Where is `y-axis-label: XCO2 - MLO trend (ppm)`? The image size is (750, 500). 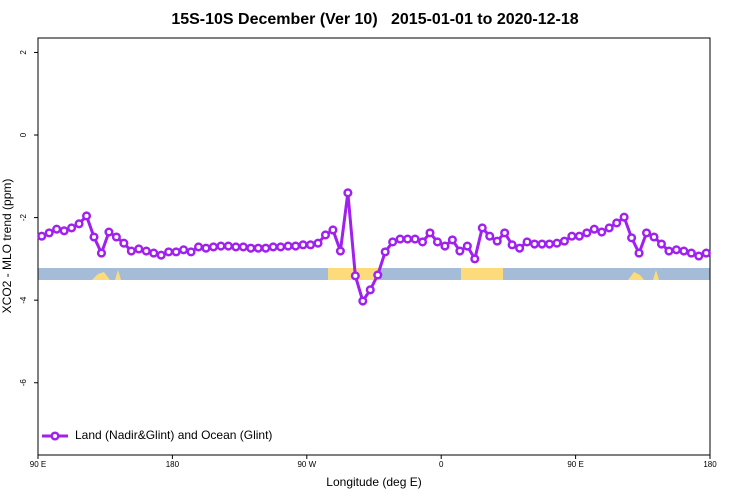 y-axis-label: XCO2 - MLO trend (ppm) is located at coordinates (7, 246).